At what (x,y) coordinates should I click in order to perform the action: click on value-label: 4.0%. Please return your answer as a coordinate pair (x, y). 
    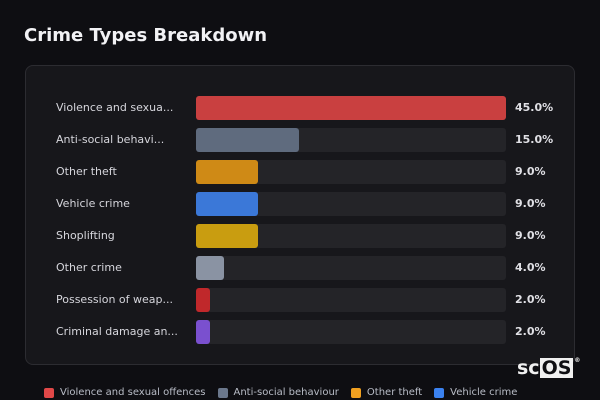
    Looking at the image, I should click on (530, 267).